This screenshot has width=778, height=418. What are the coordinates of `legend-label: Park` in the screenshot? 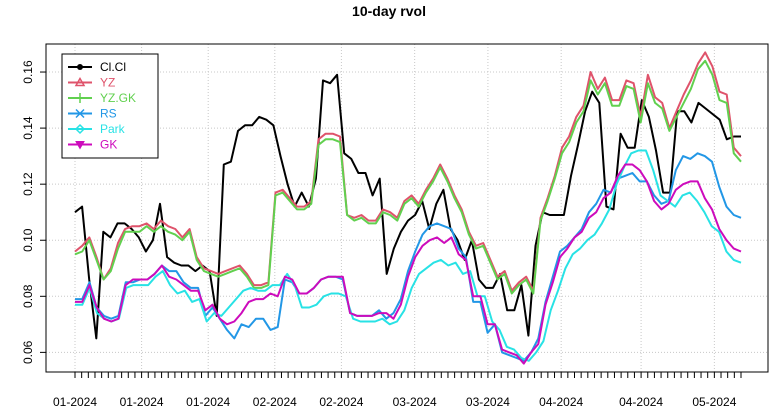 It's located at (113, 129).